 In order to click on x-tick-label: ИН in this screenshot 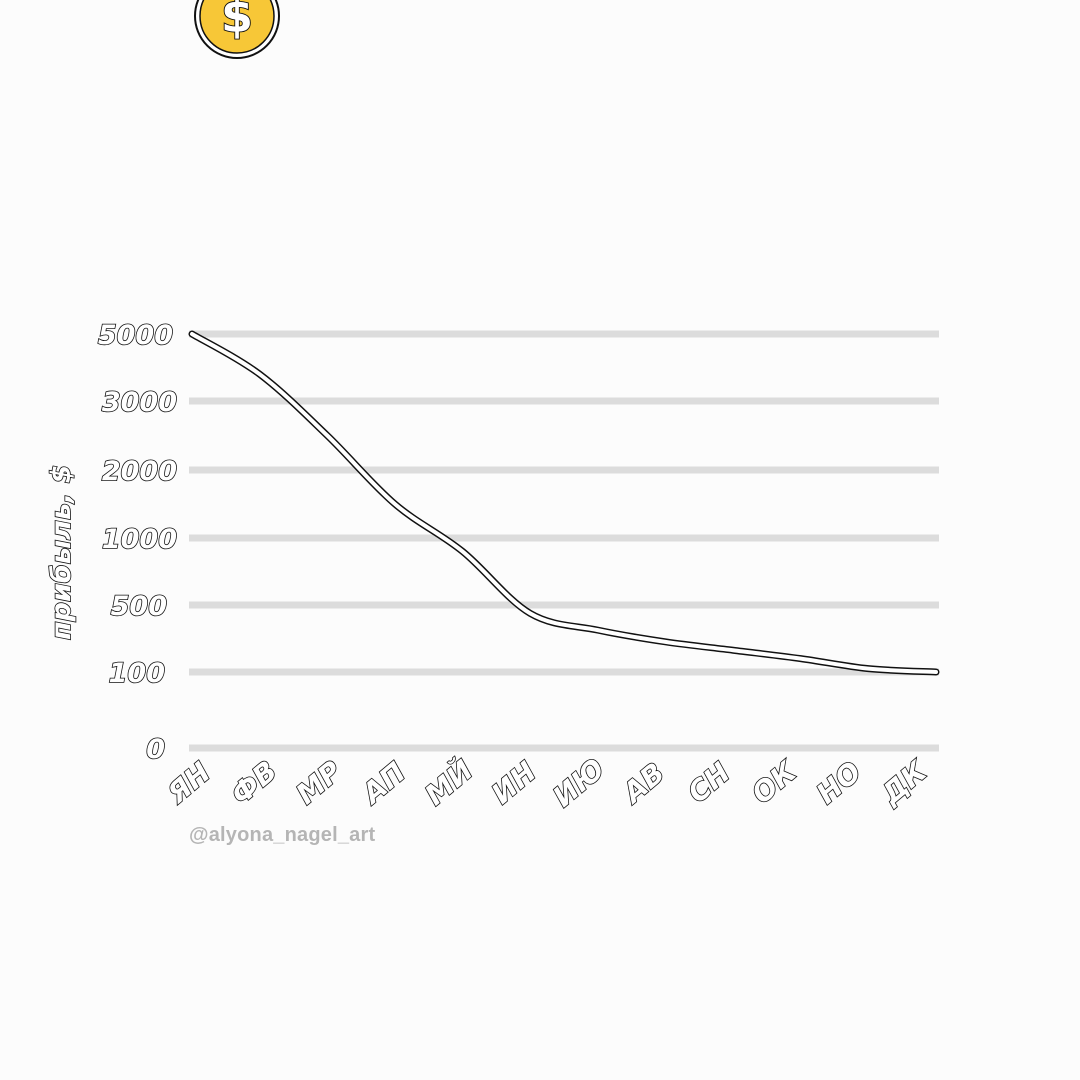, I will do `click(513, 782)`.